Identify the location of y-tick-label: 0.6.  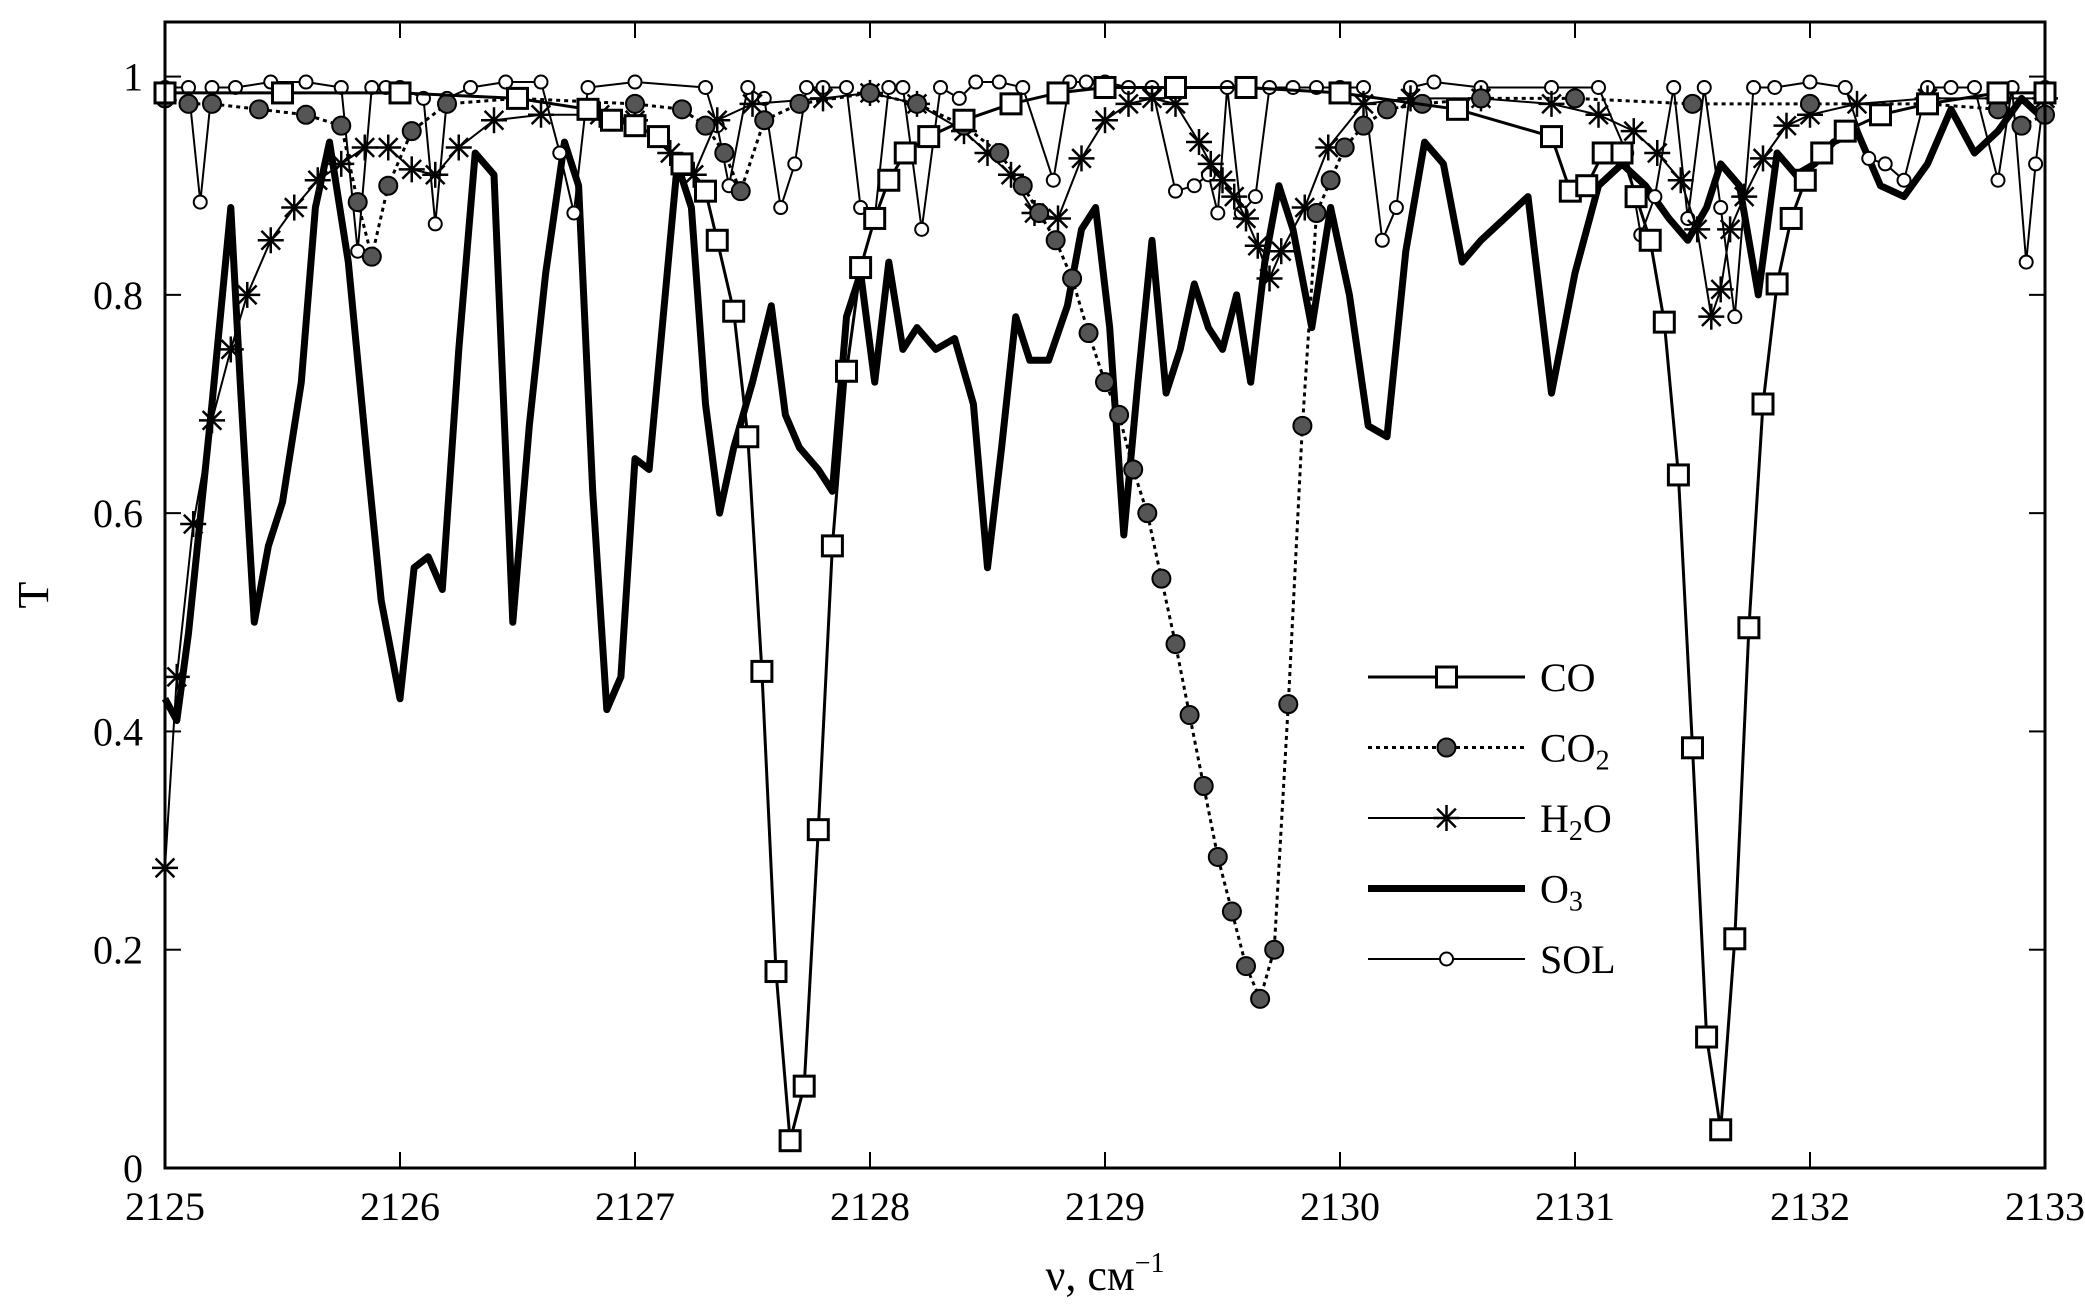
(118, 513).